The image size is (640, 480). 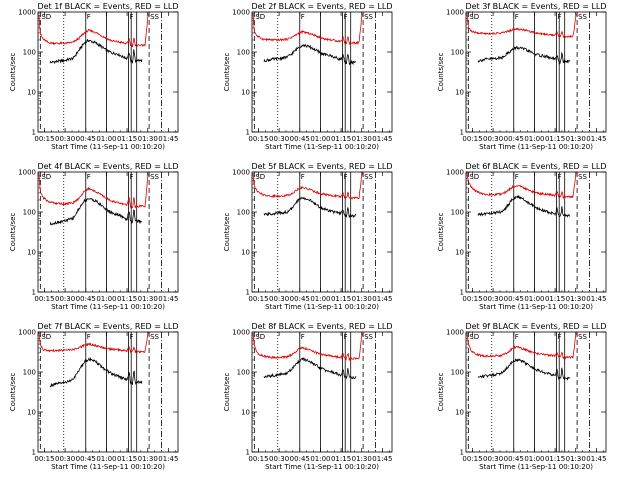 I want to click on panel-title: Det 1f BLACK = Events, RED = LLD, so click(x=107, y=6).